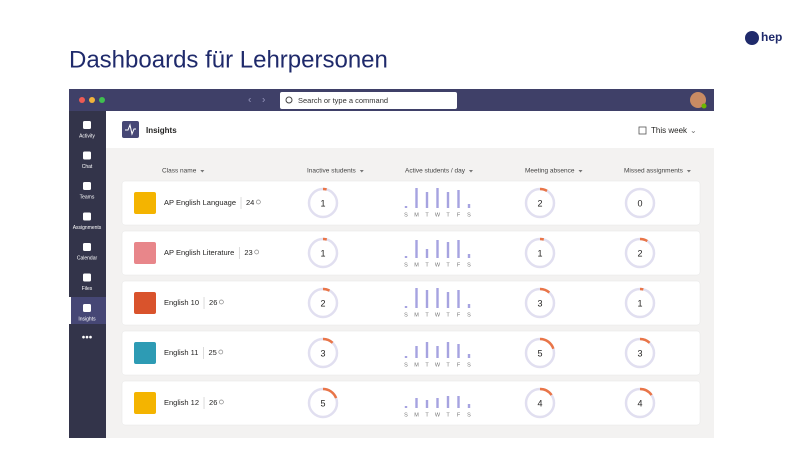 The width and height of the screenshot is (800, 450). Describe the element at coordinates (693, 130) in the screenshot. I see `period-chevron: ⌄` at that location.